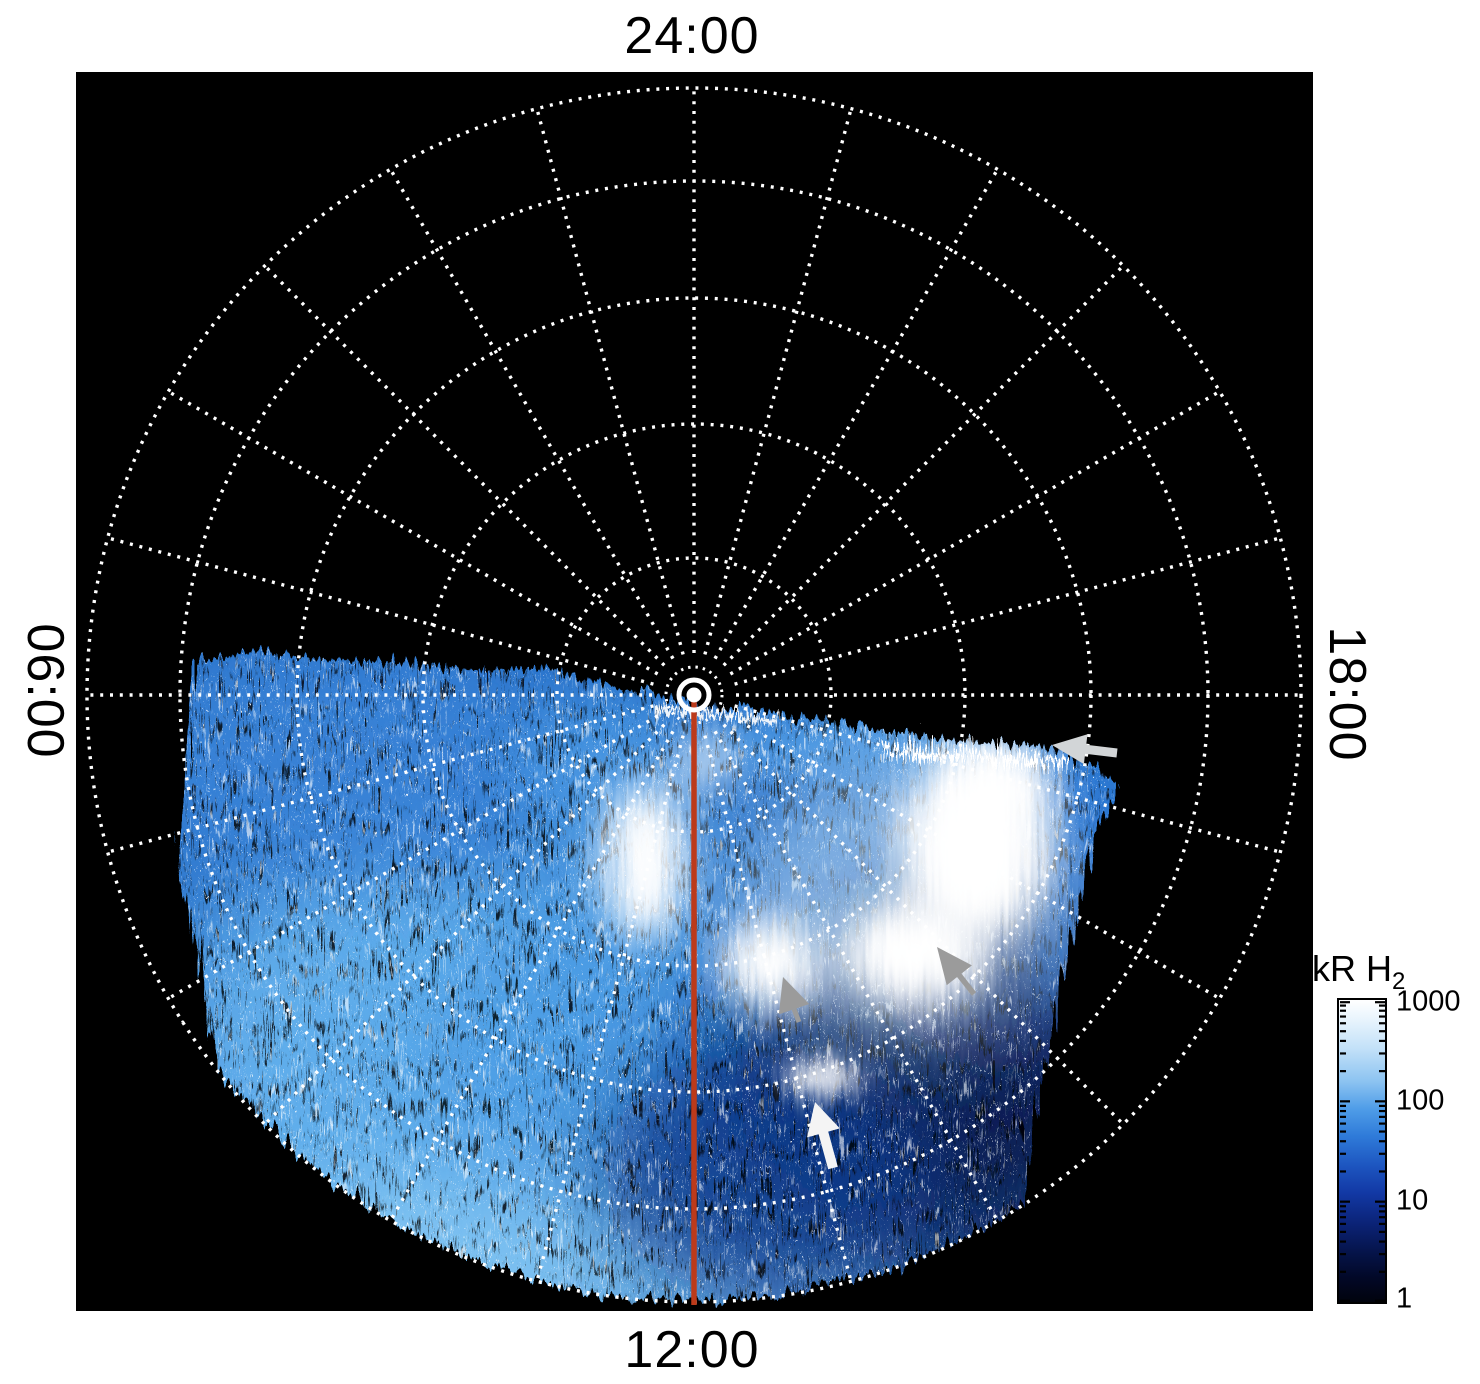 This screenshot has height=1384, width=1480. What do you see at coordinates (1085, 749) in the screenshot?
I see `dusk-edge-arrow-icon` at bounding box center [1085, 749].